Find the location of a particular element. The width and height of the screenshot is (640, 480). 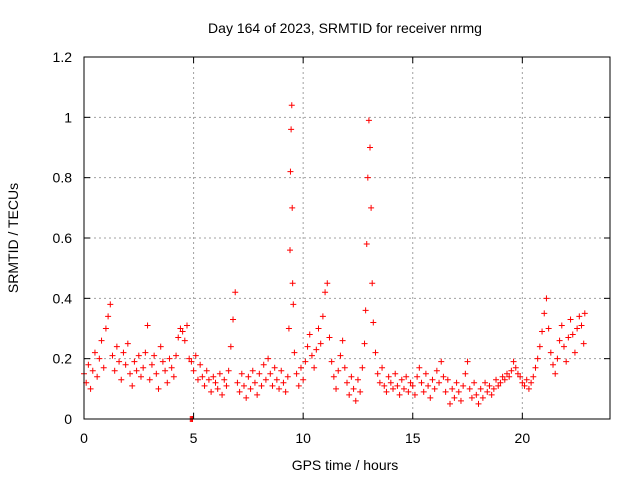

y-tick-label: 0.2 is located at coordinates (63, 359).